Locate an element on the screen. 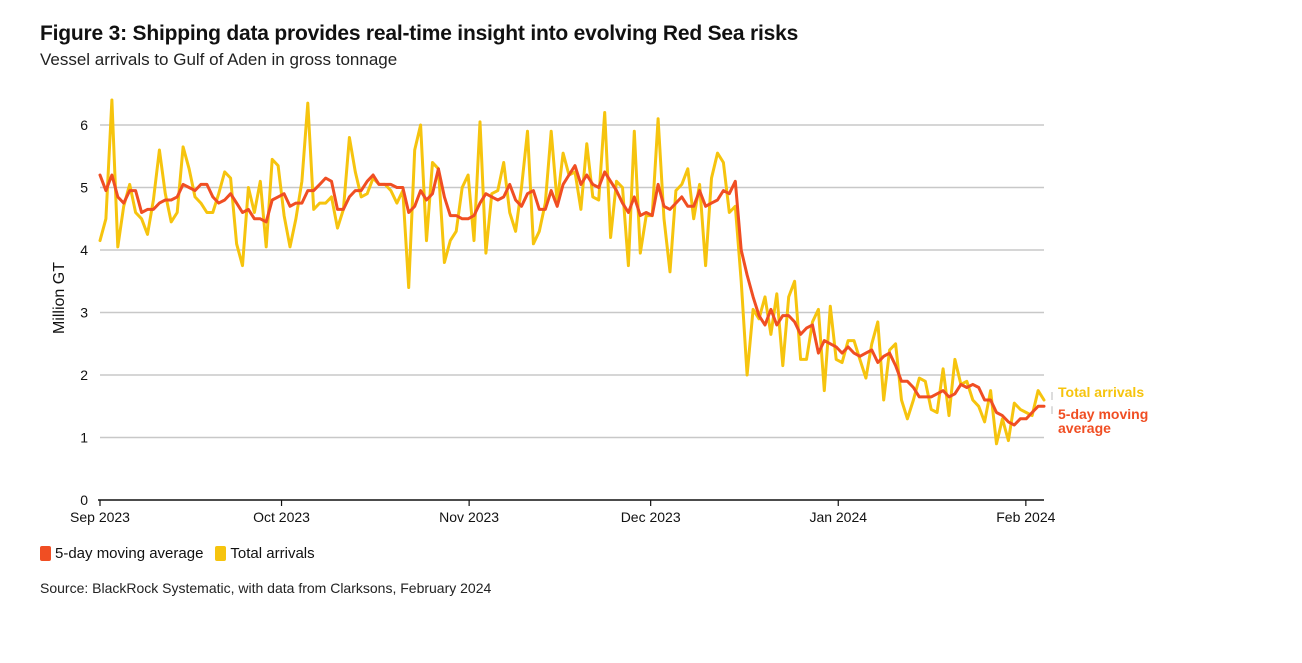  x-tick-label: Jan 2024 is located at coordinates (838, 517).